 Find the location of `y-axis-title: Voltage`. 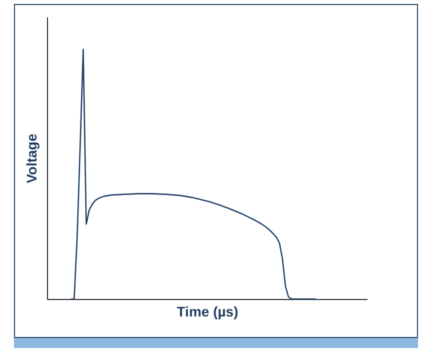

y-axis-title: Voltage is located at coordinates (32, 159).